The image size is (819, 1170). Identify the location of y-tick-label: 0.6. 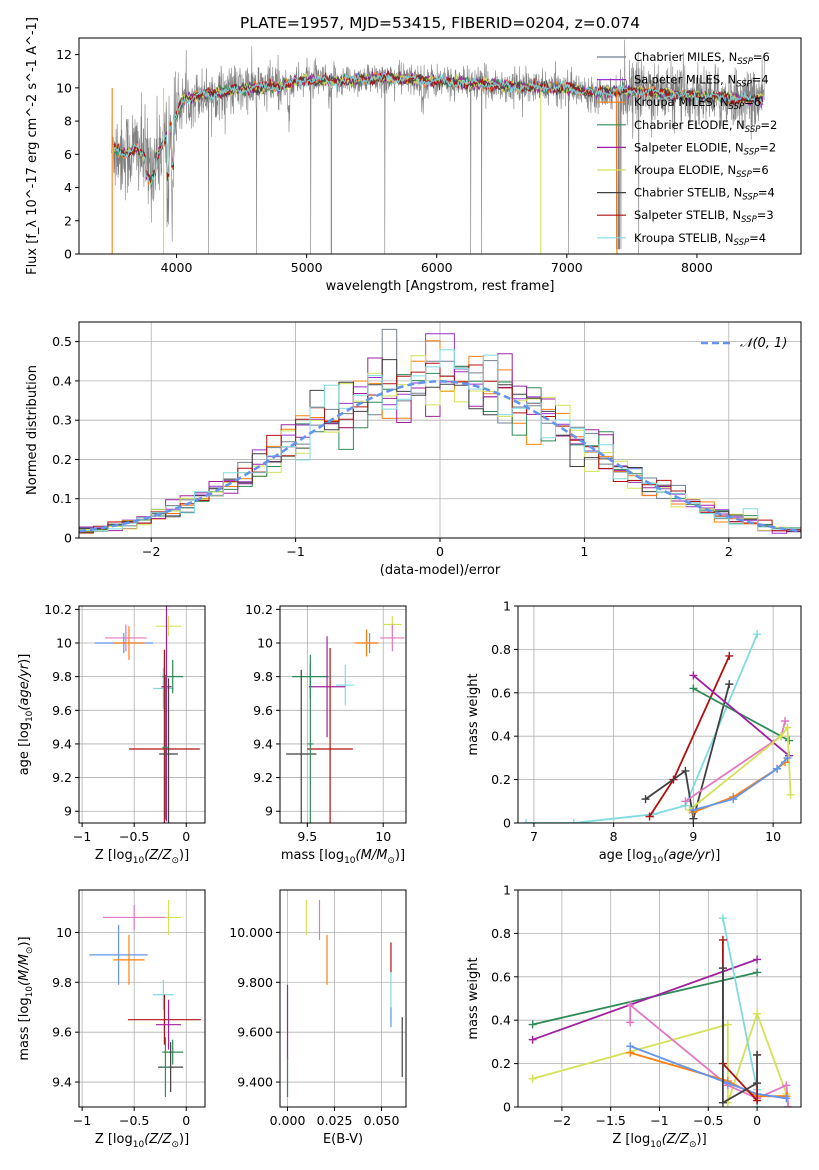
(501, 692).